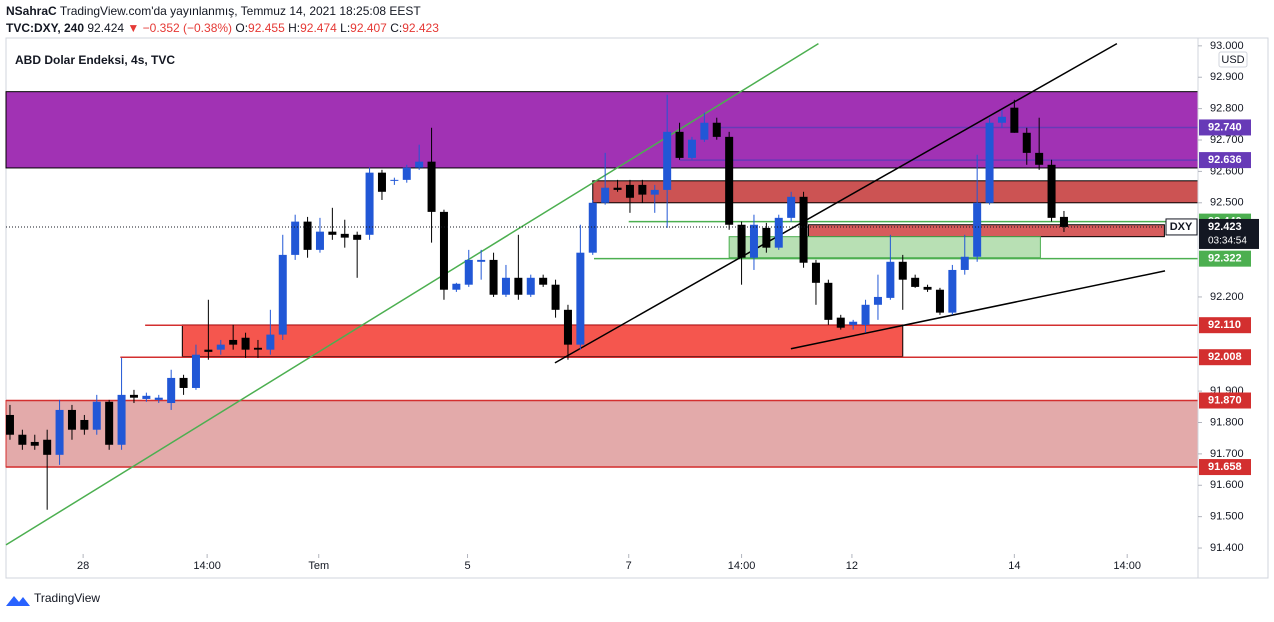 The width and height of the screenshot is (1274, 622). Describe the element at coordinates (1227, 46) in the screenshot. I see `y-tick-label: 93.000` at that location.